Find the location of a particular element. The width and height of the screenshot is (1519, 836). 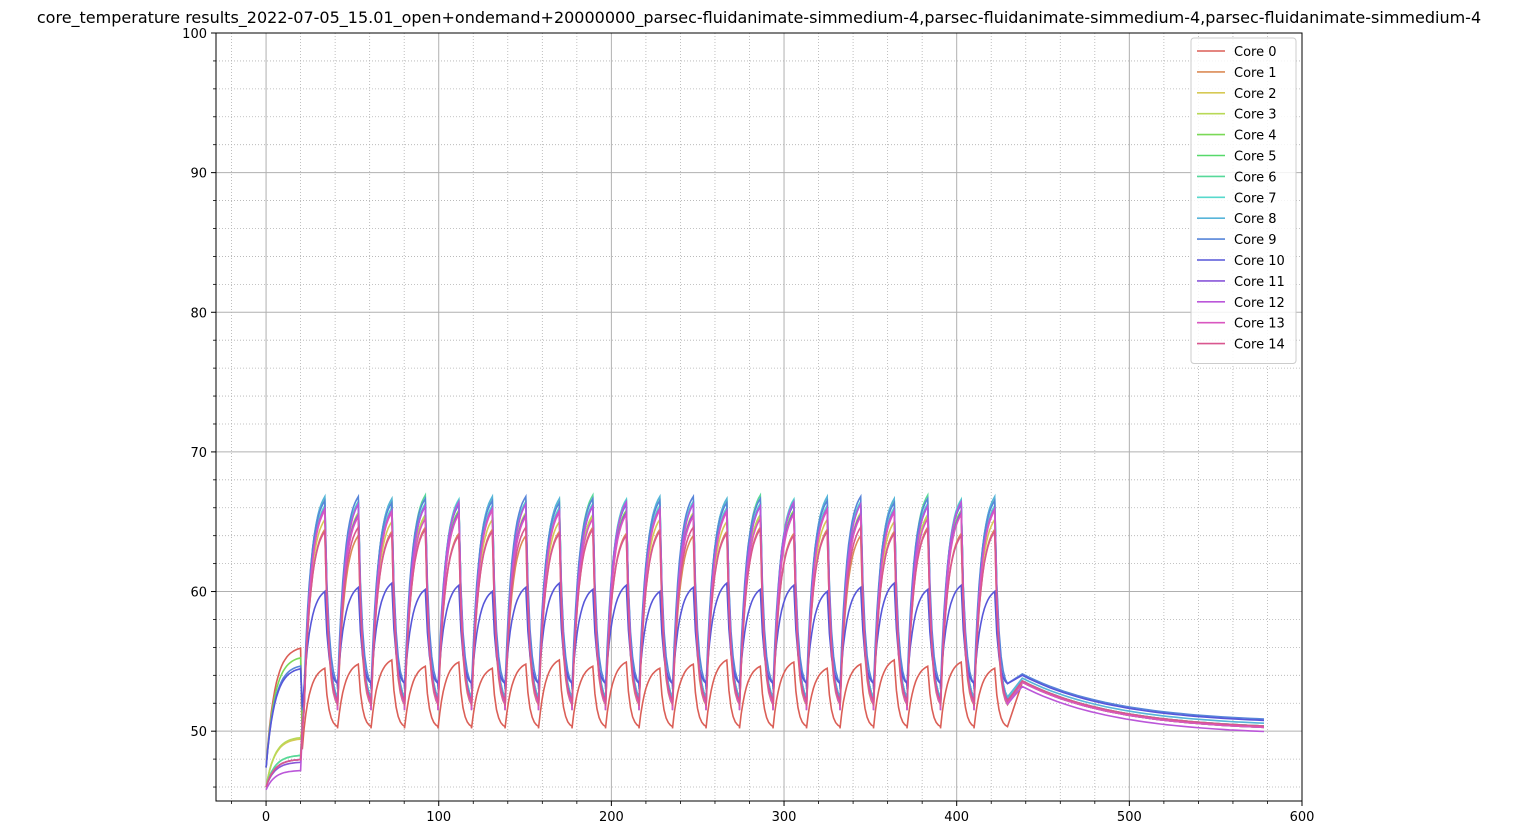

legend-entry-label: Core 0 is located at coordinates (1255, 52).